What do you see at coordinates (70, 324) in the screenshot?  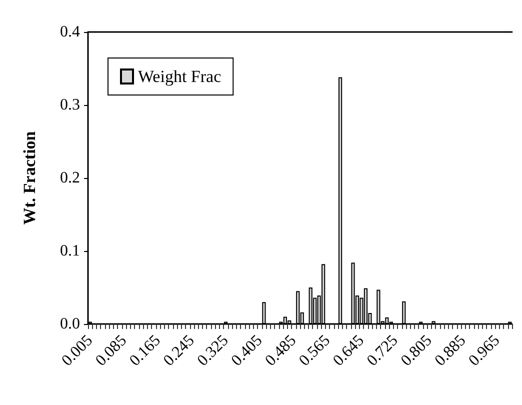 I see `y-tick-label: 0.0` at bounding box center [70, 324].